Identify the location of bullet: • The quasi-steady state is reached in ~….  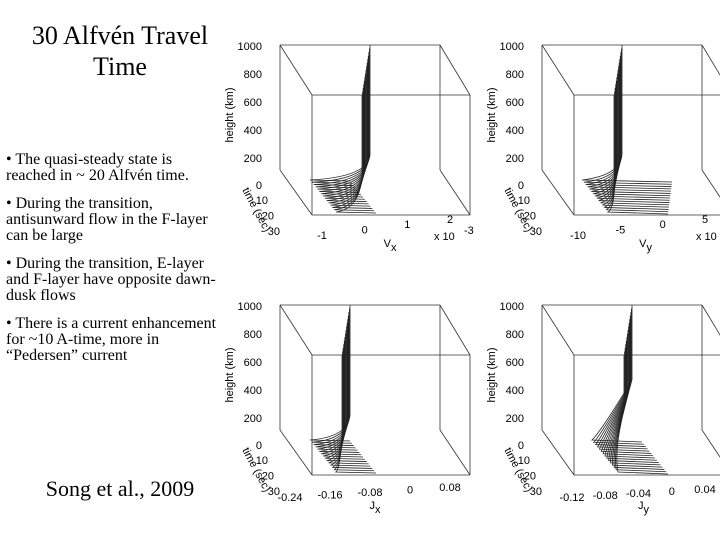
(97, 167).